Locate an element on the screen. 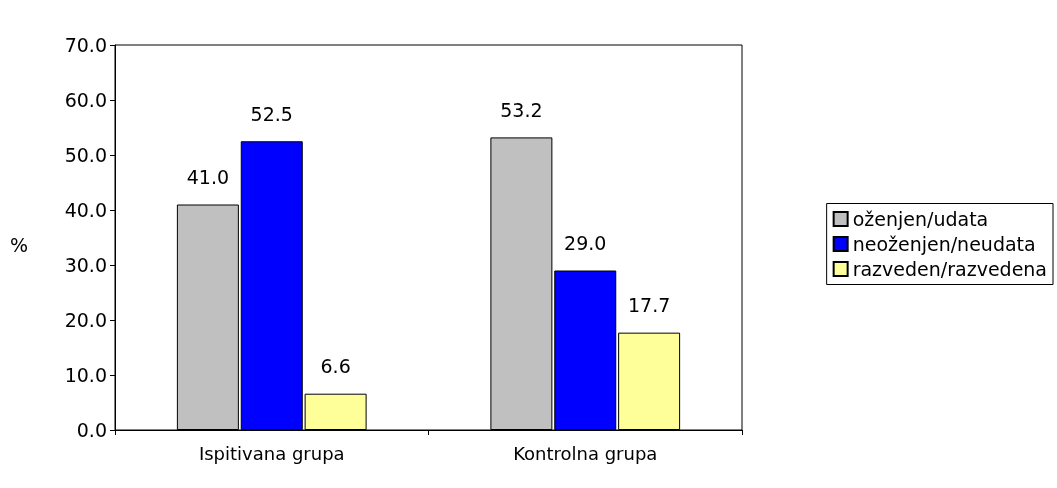 This screenshot has width=1057, height=488. y-axis-title: % is located at coordinates (19, 244).